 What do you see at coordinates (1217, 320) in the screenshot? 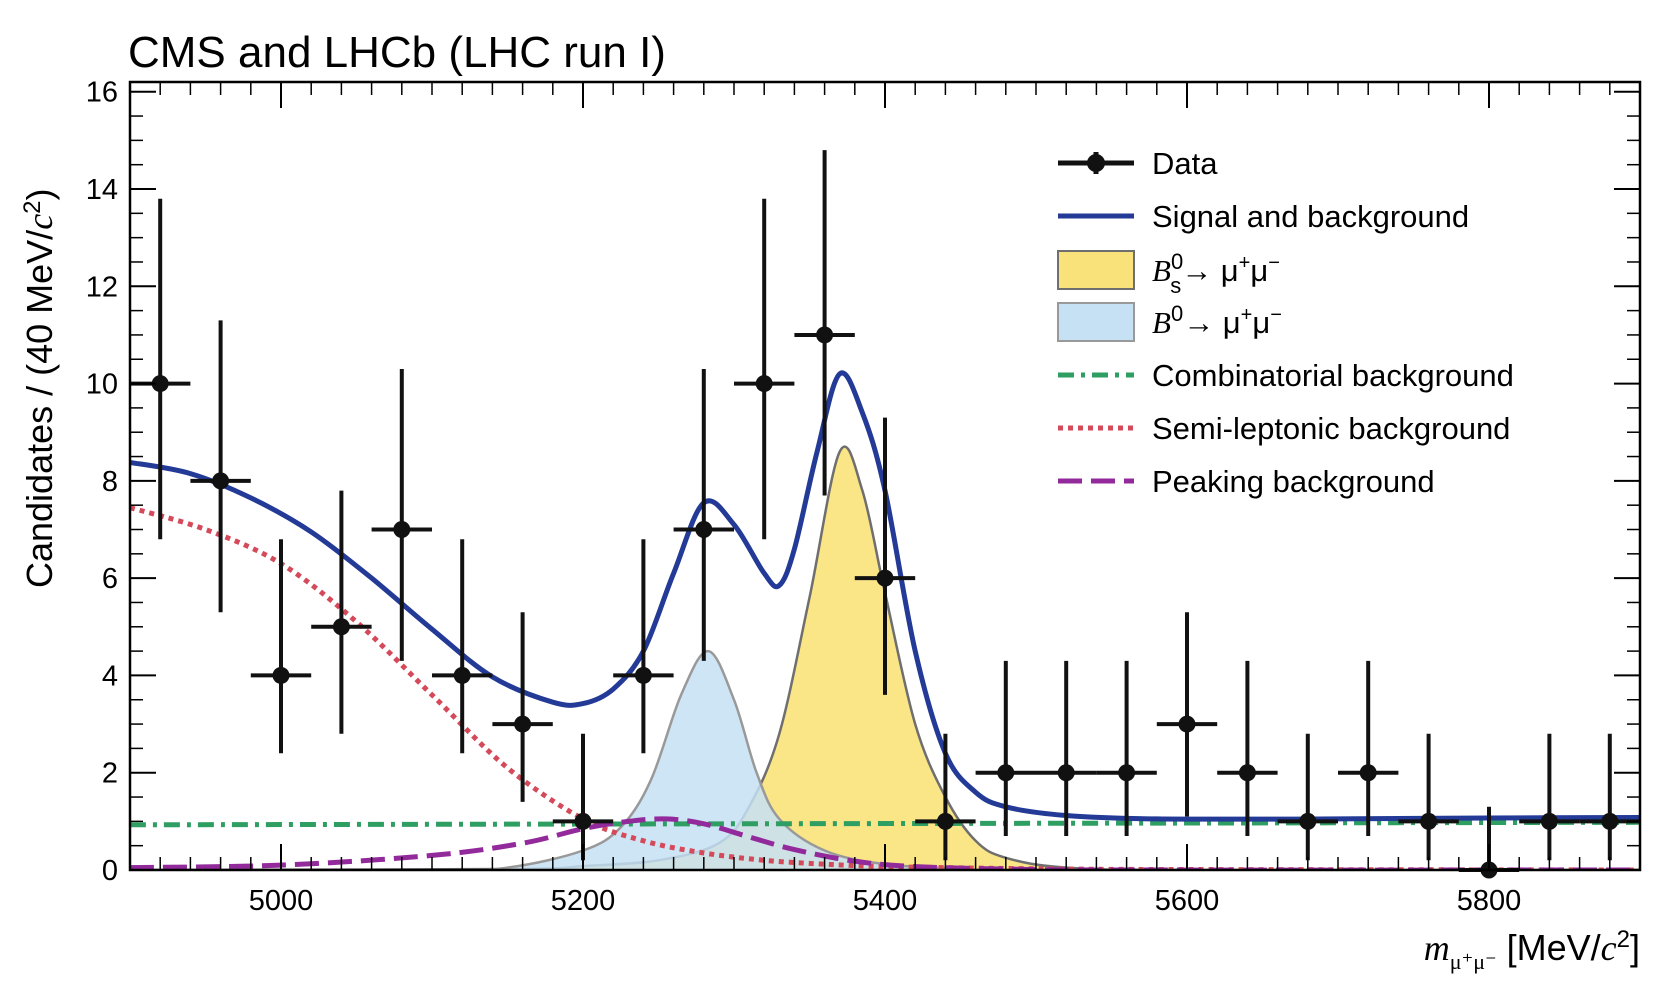
I see `legend-label-bd: B0→ μ+μ−` at bounding box center [1217, 320].